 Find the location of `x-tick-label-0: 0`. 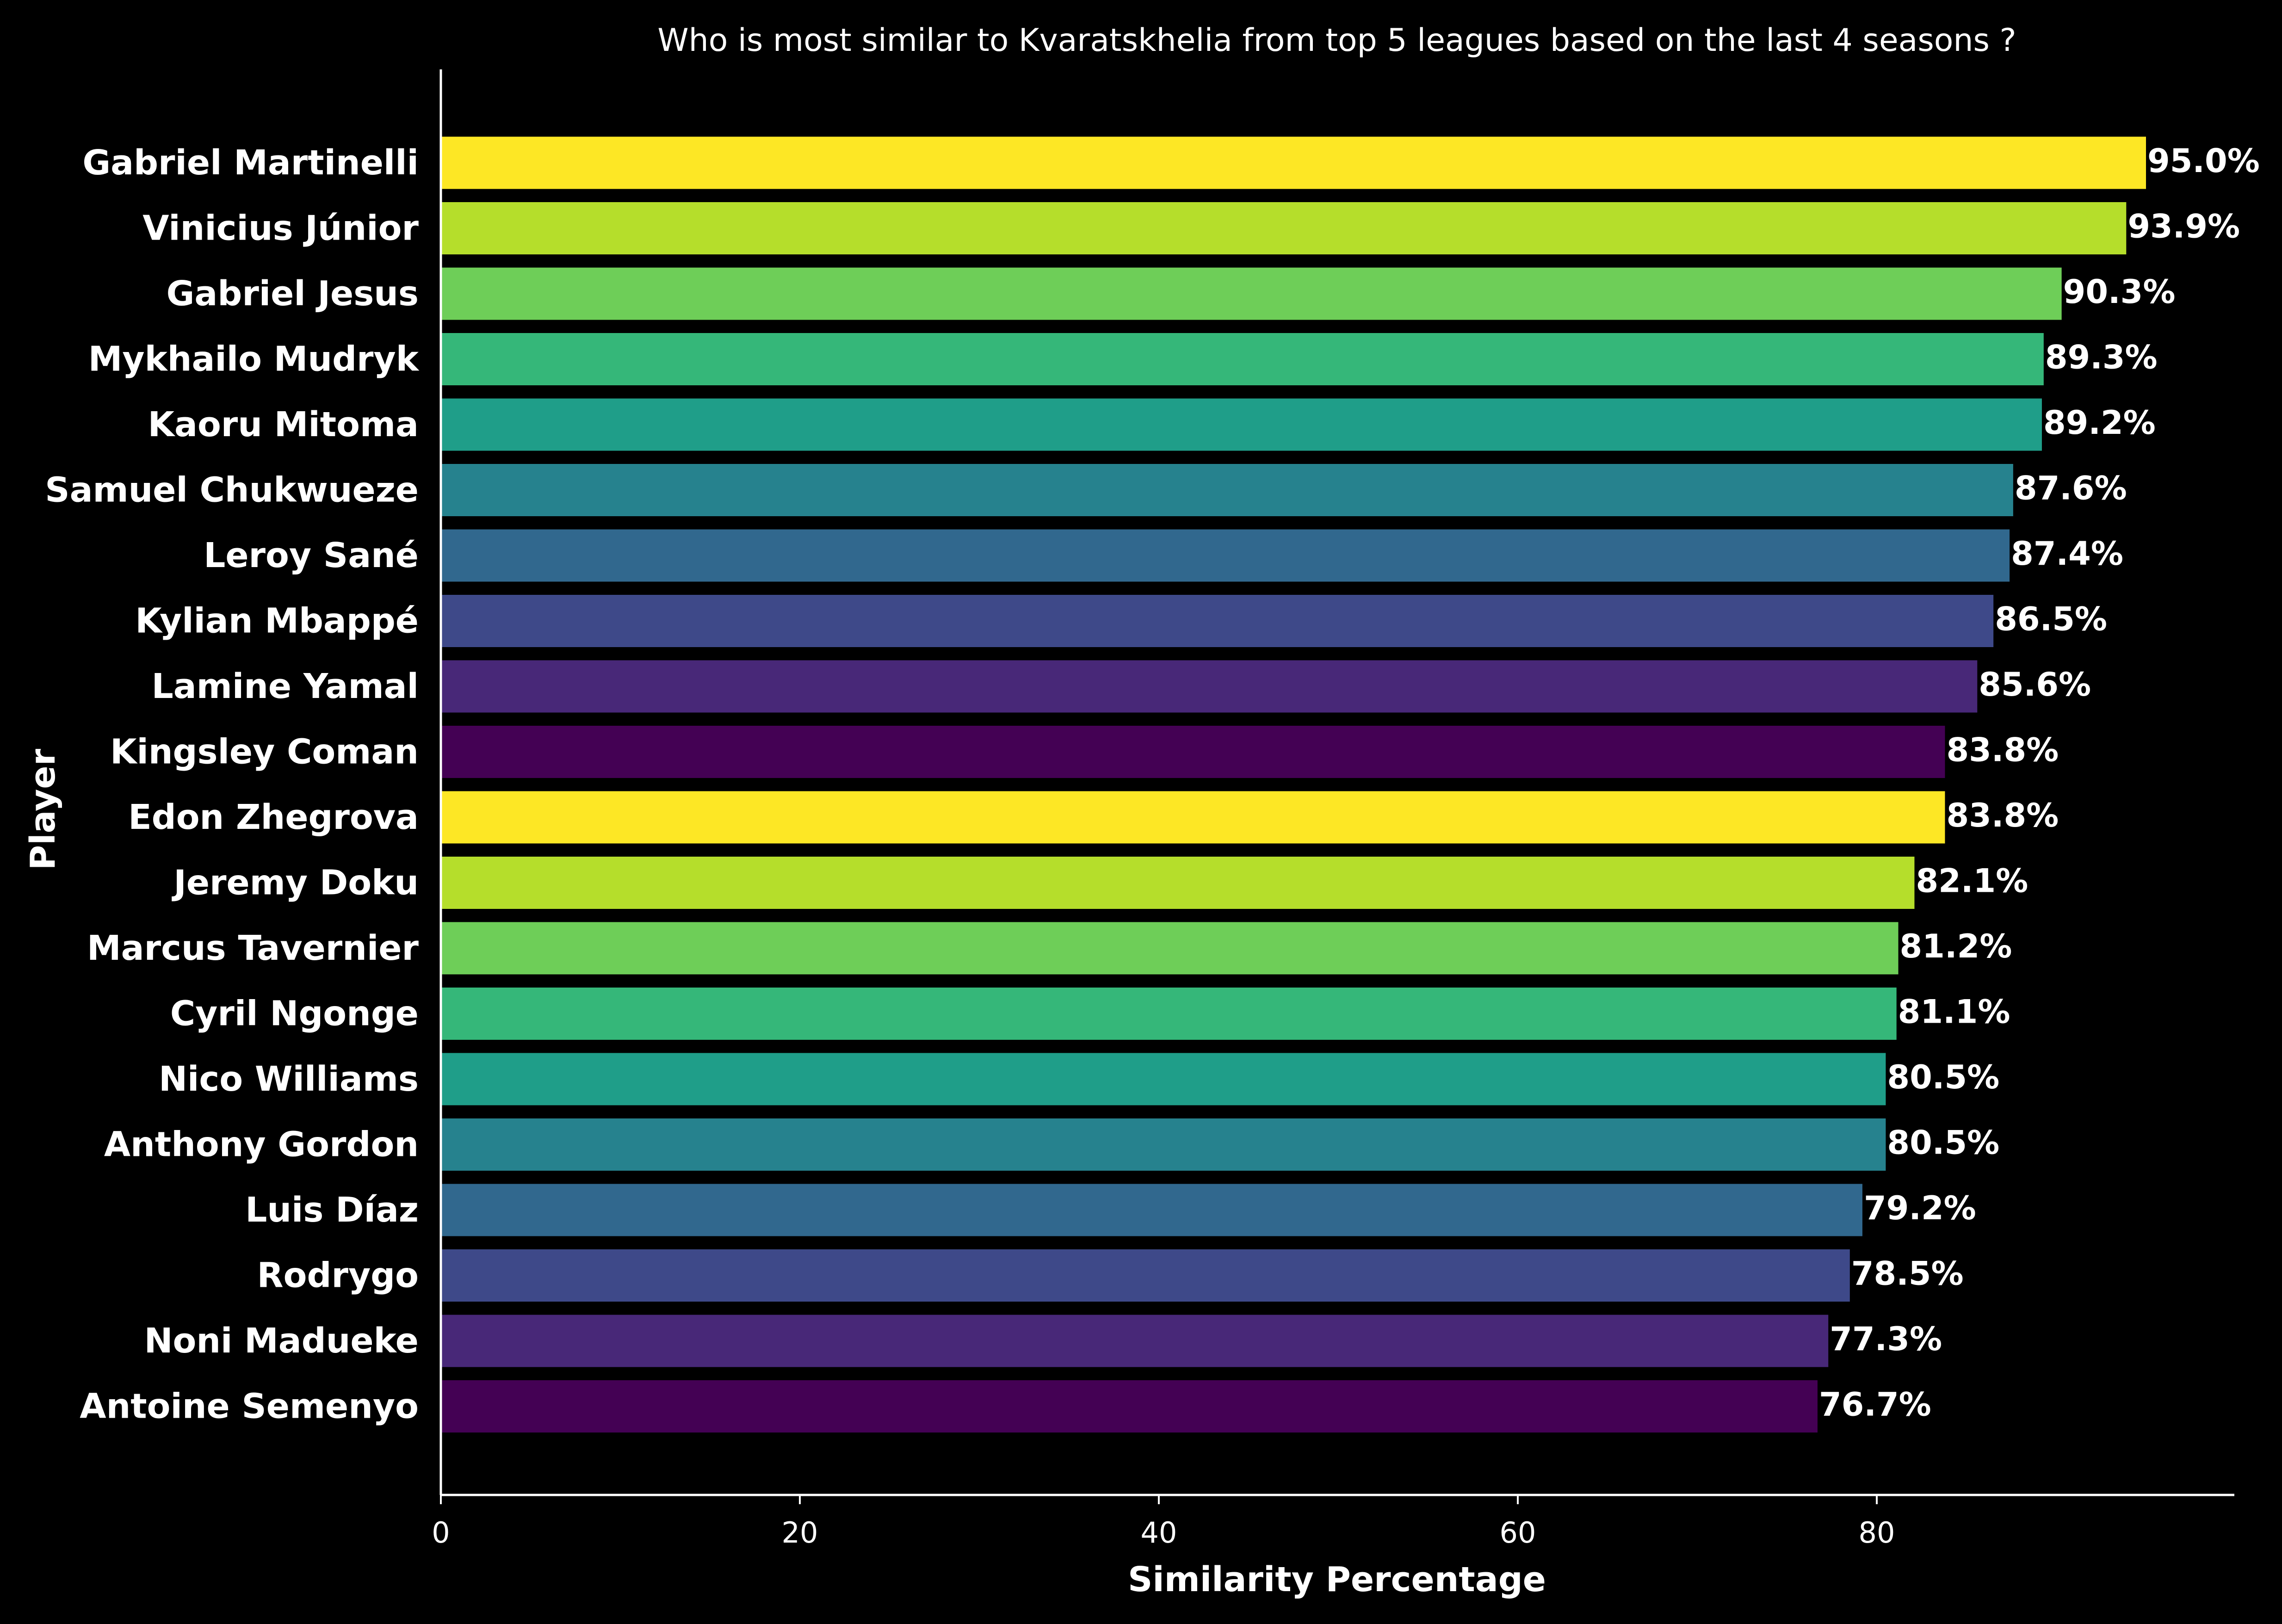

x-tick-label-0: 0 is located at coordinates (441, 1533).